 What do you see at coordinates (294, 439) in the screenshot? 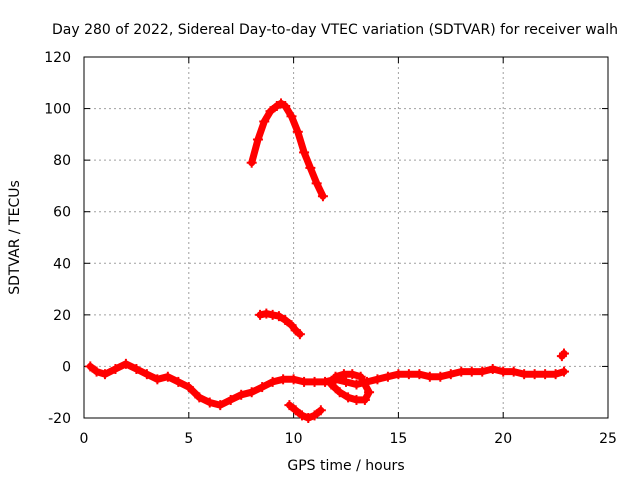
I see `x-tick-label: 10` at bounding box center [294, 439].